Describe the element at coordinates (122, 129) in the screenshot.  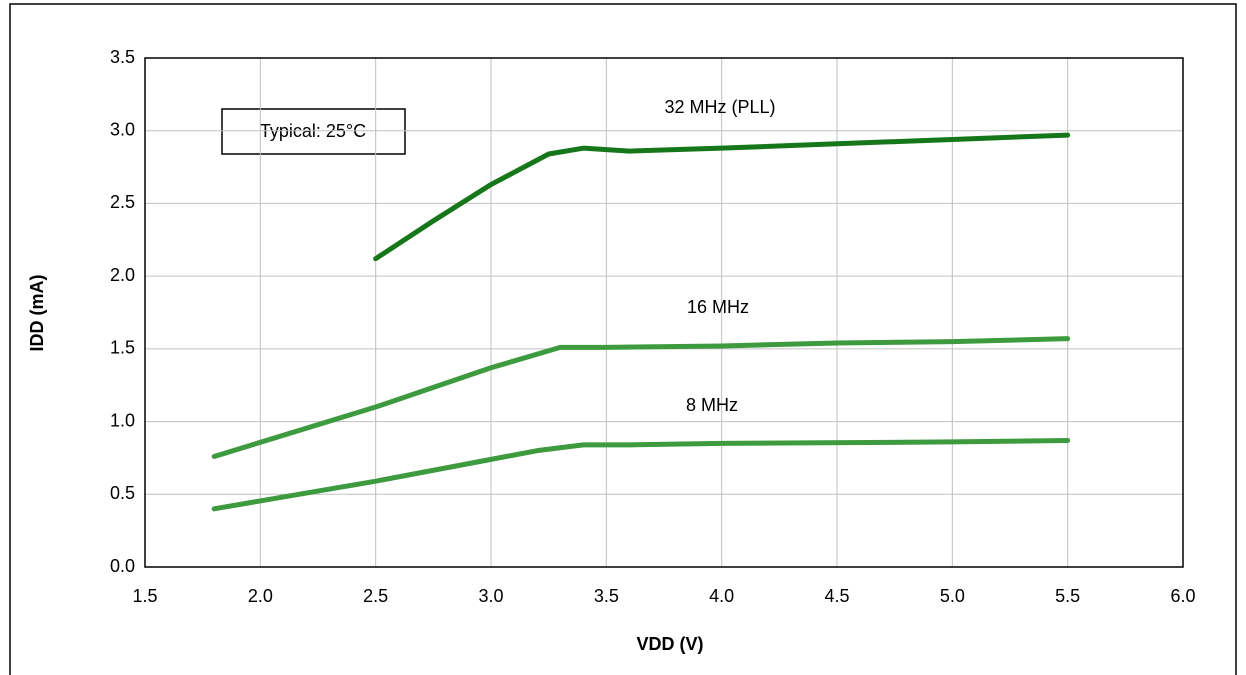
I see `y-tick-label: 3.0` at that location.